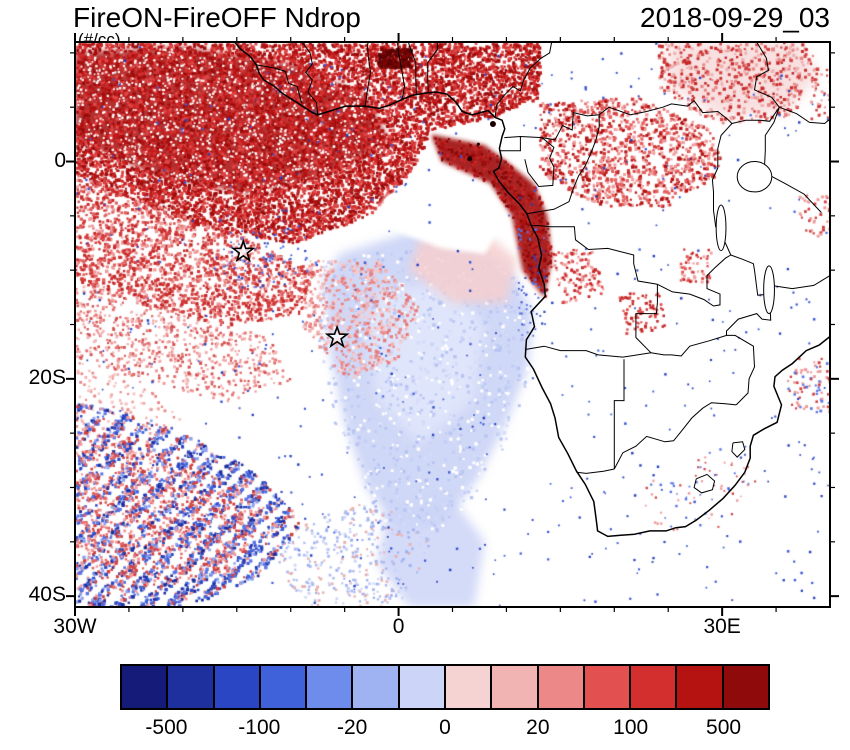 The width and height of the screenshot is (850, 750). I want to click on colorbar-tick-label: 20, so click(538, 727).